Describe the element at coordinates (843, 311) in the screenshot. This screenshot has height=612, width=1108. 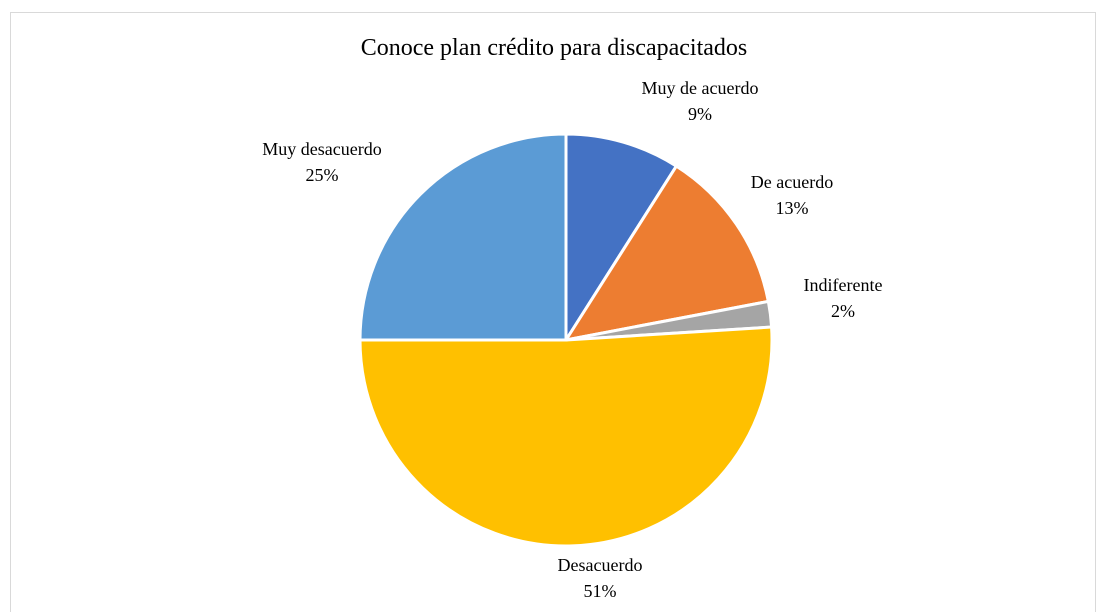
I see `slice-value-label: 2%` at that location.